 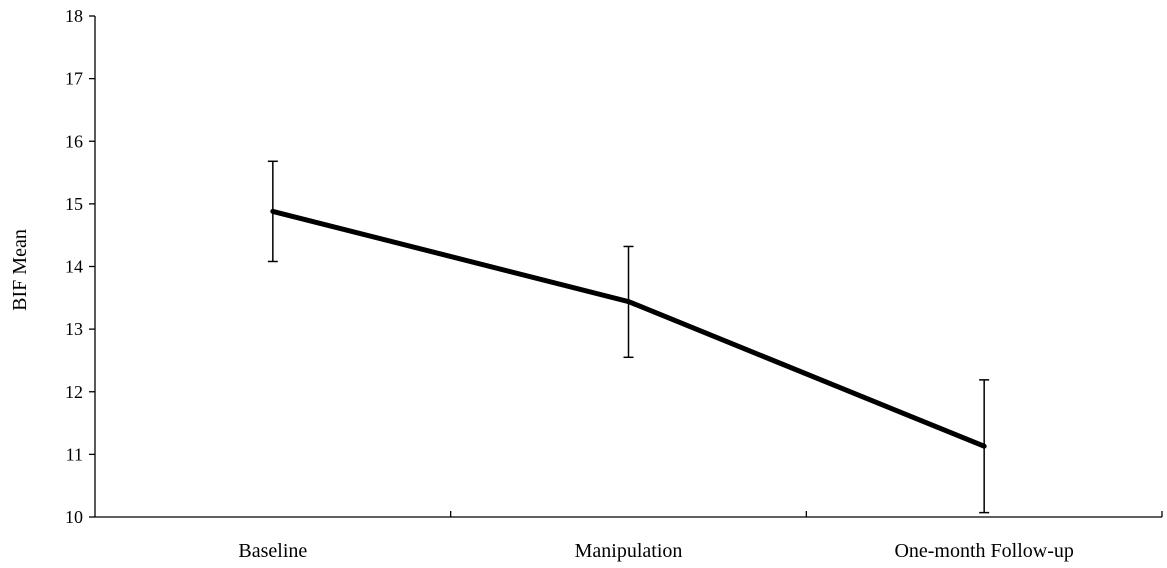 I want to click on x-axis: Baseline Manipulation One-month Follow-up, so click(x=629, y=536).